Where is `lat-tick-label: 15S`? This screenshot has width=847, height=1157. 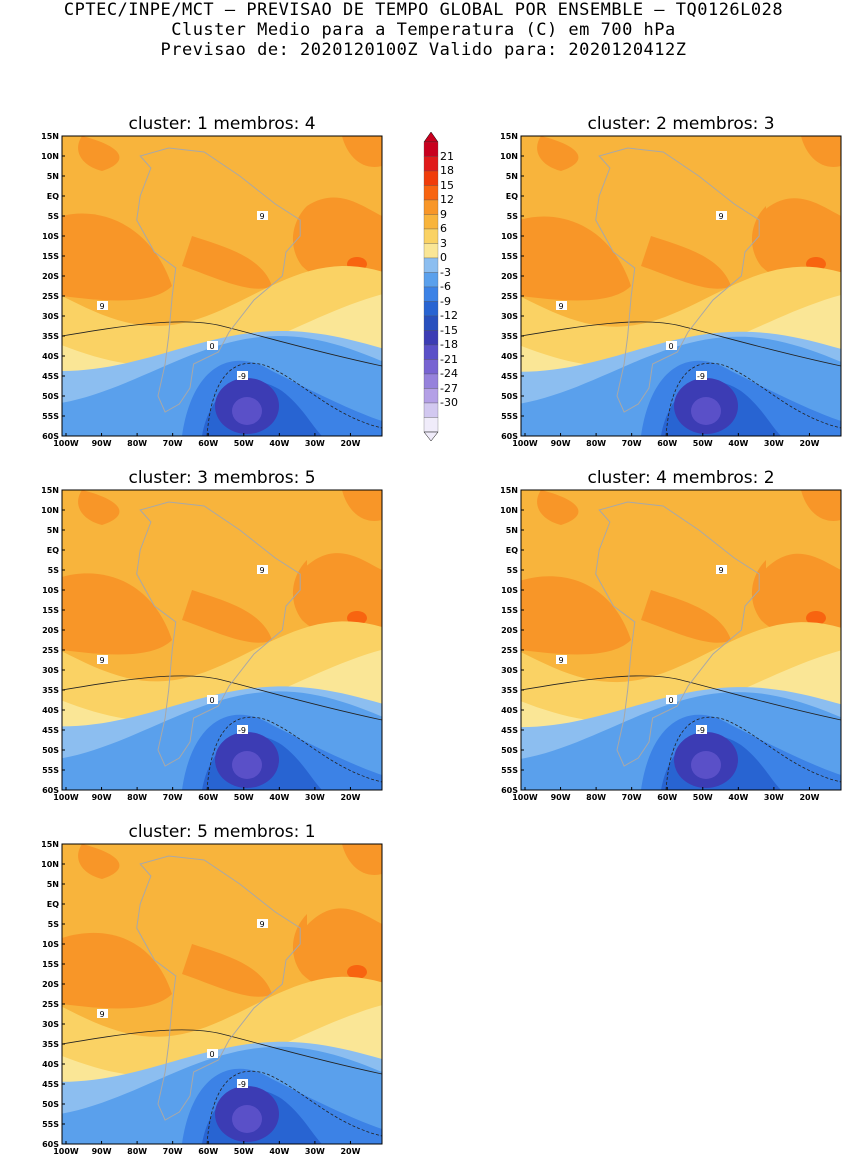
lat-tick-label: 15S is located at coordinates (50, 610).